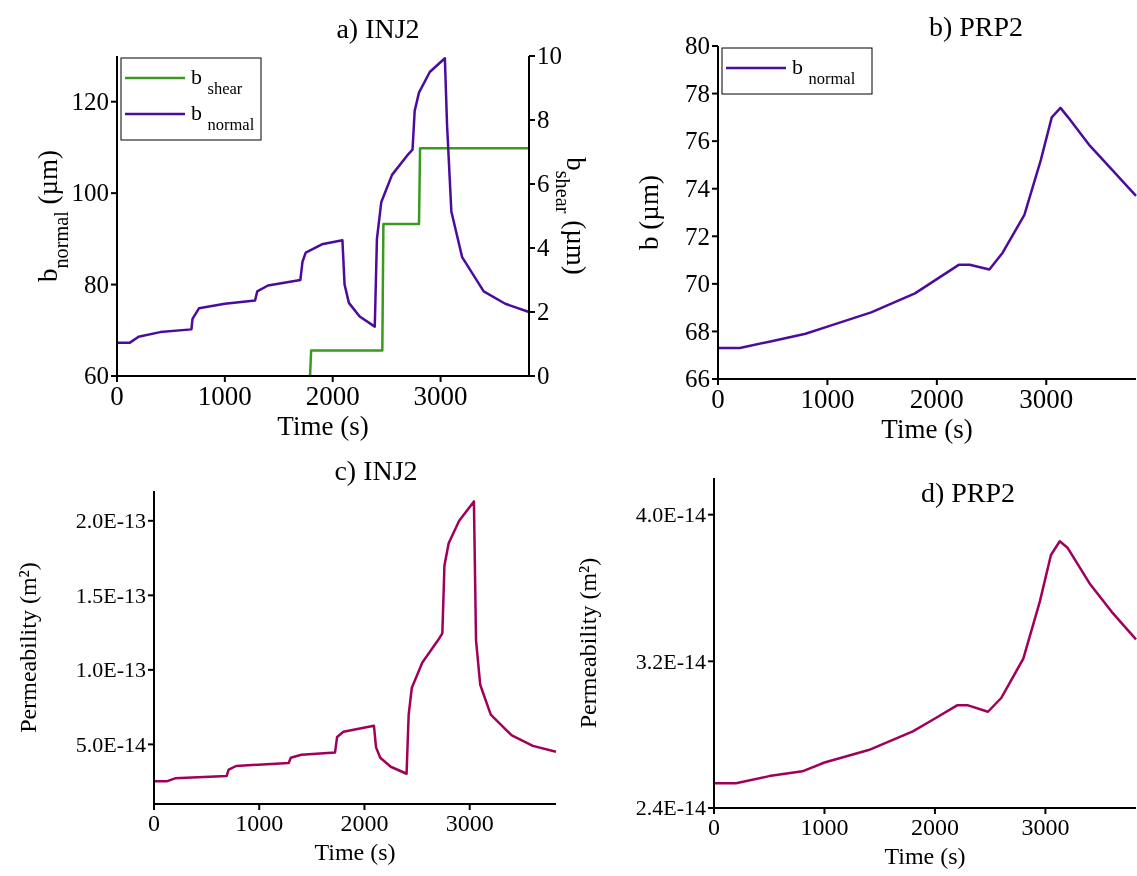 The width and height of the screenshot is (1137, 876). I want to click on y-tick-label: 120, so click(90, 101).